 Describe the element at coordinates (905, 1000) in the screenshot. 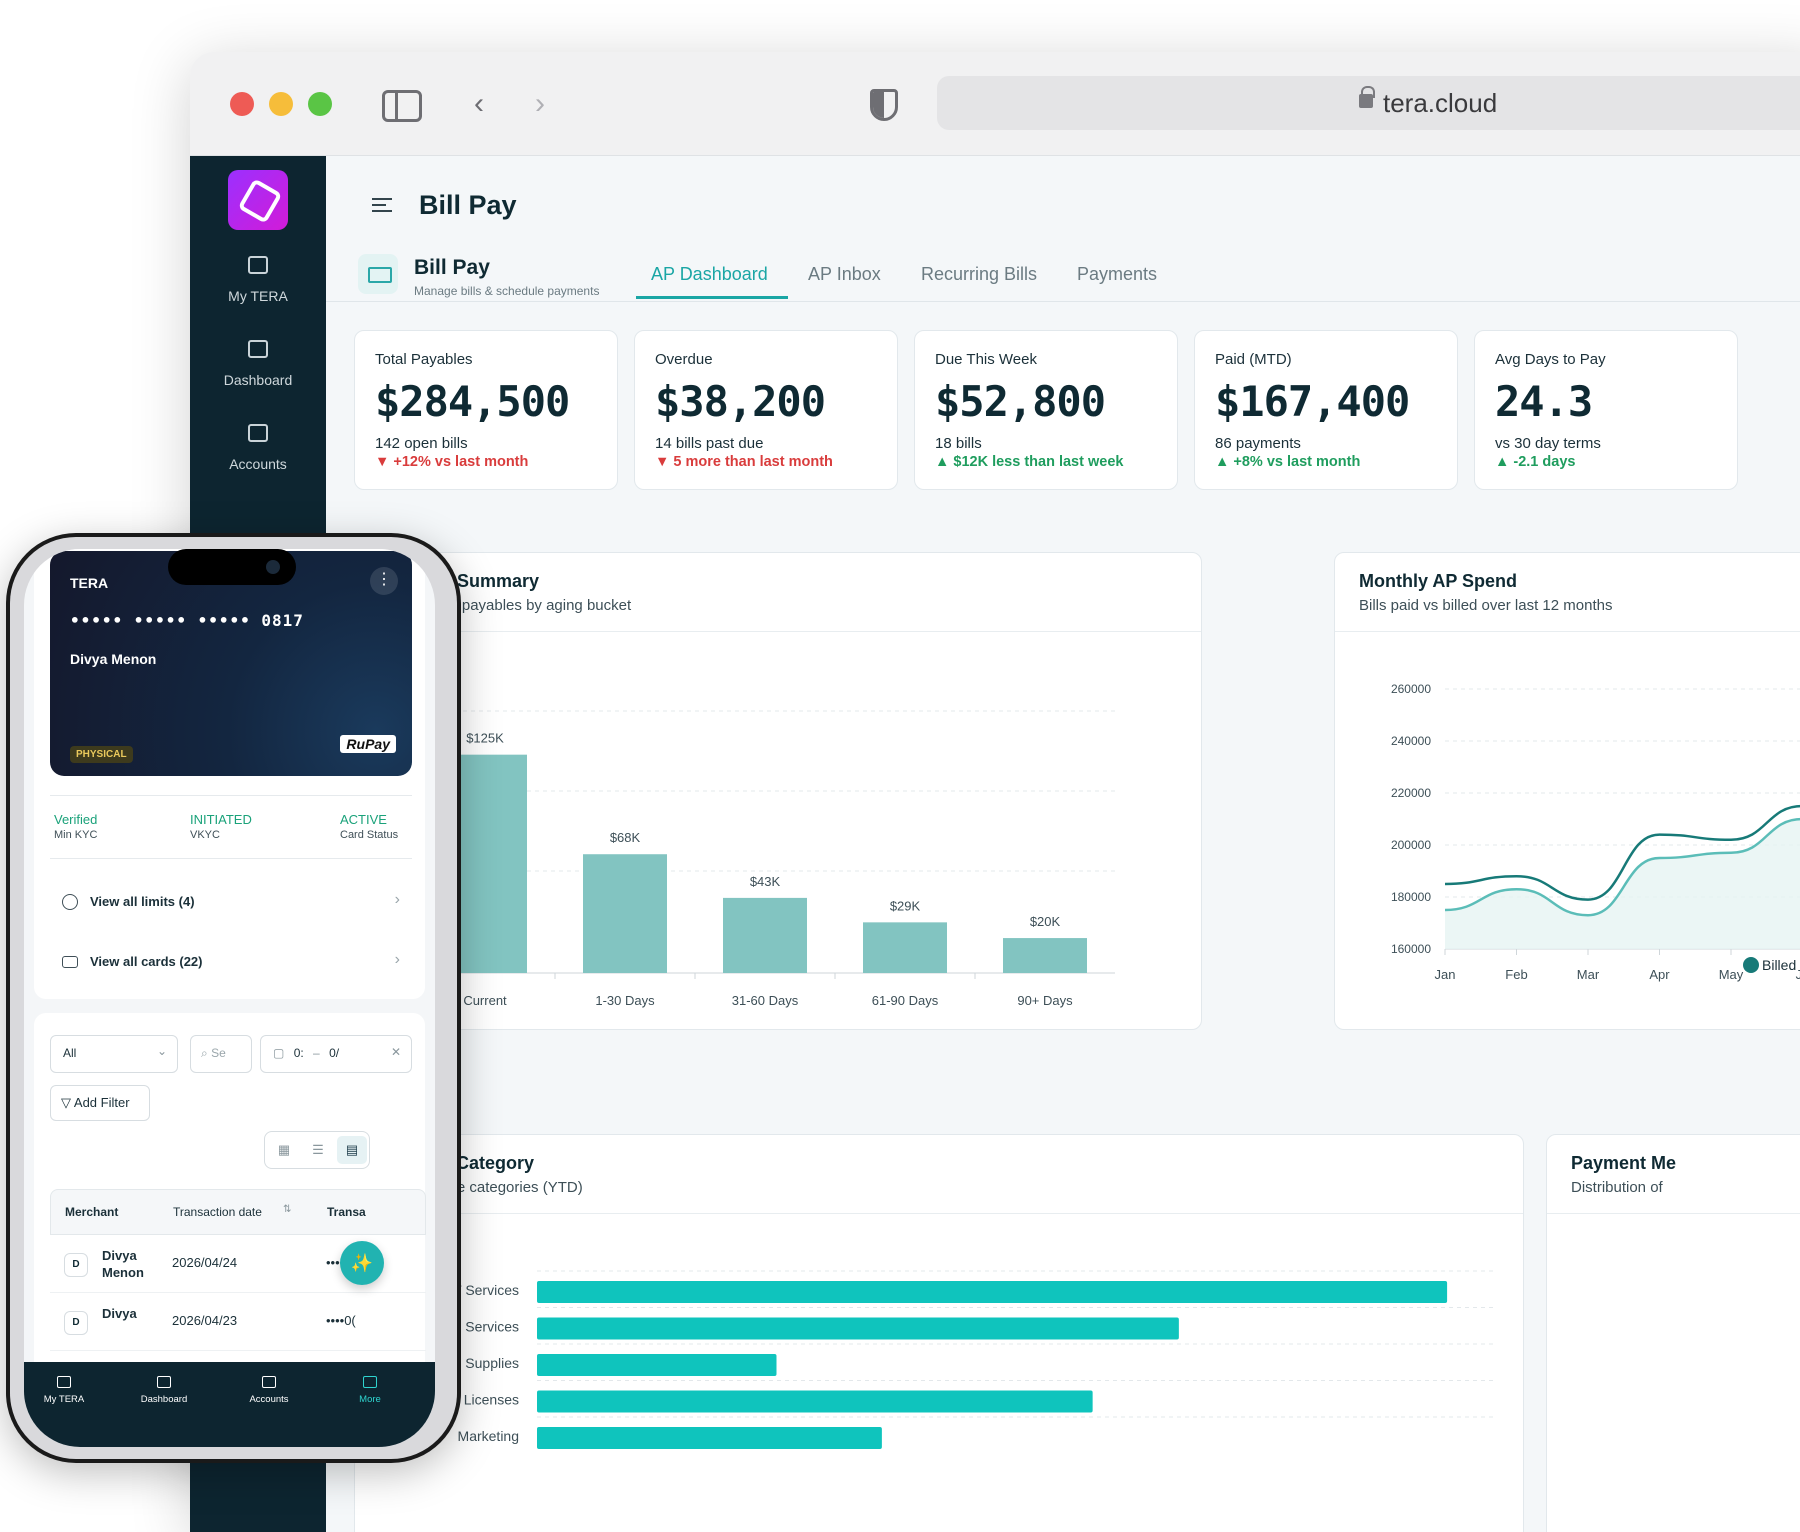

I see `x-tick-label: 61-90 Days` at that location.